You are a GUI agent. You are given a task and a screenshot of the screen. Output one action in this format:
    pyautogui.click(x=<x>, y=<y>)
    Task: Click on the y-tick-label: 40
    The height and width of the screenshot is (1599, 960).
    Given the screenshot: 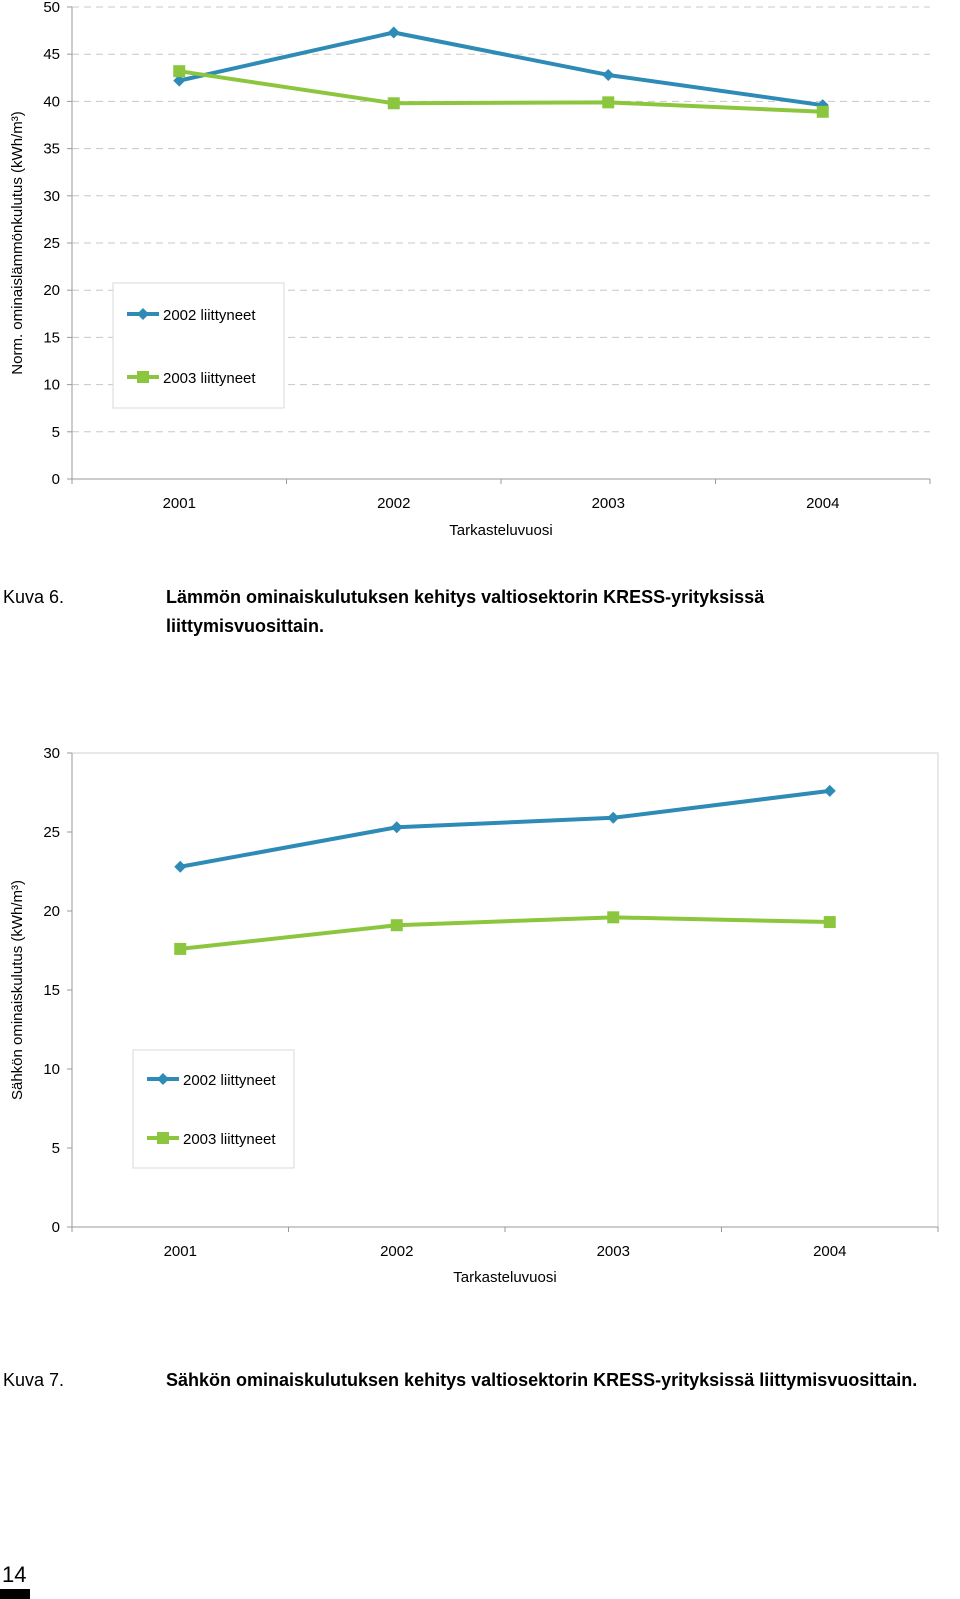 What is the action you would take?
    pyautogui.click(x=51, y=101)
    